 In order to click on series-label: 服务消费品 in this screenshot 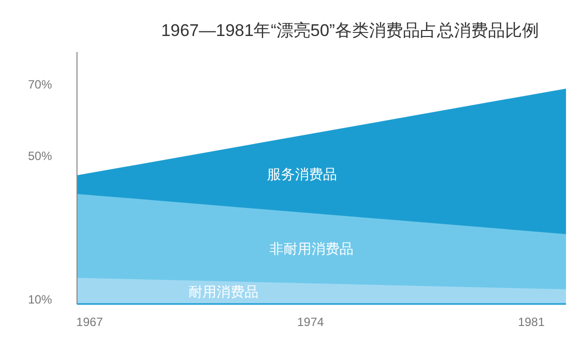, I will do `click(301, 174)`.